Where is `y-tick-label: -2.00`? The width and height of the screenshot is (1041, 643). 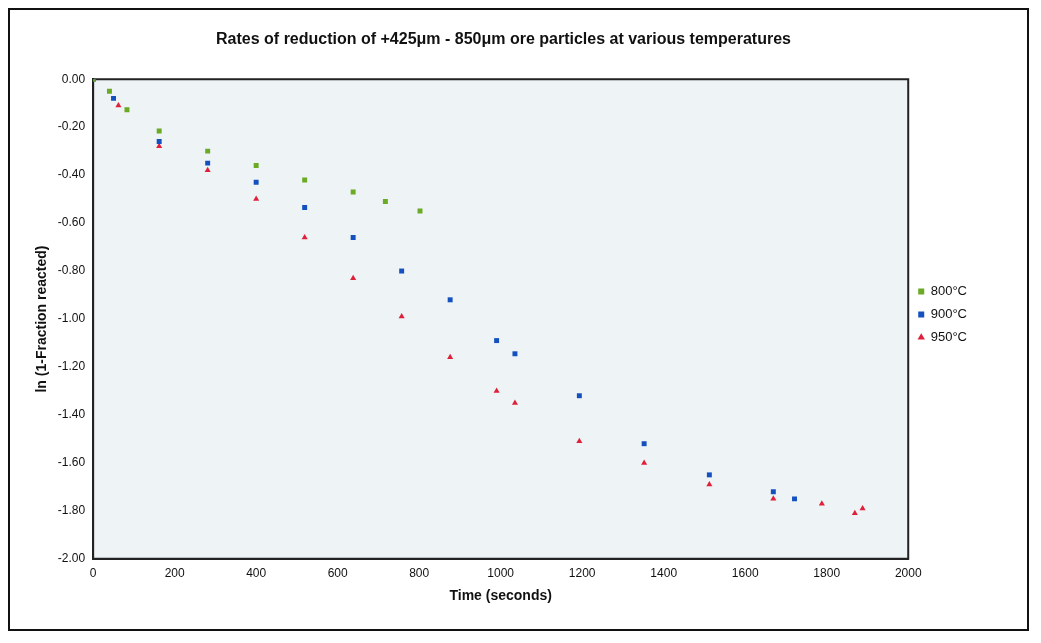 y-tick-label: -2.00 is located at coordinates (71, 558).